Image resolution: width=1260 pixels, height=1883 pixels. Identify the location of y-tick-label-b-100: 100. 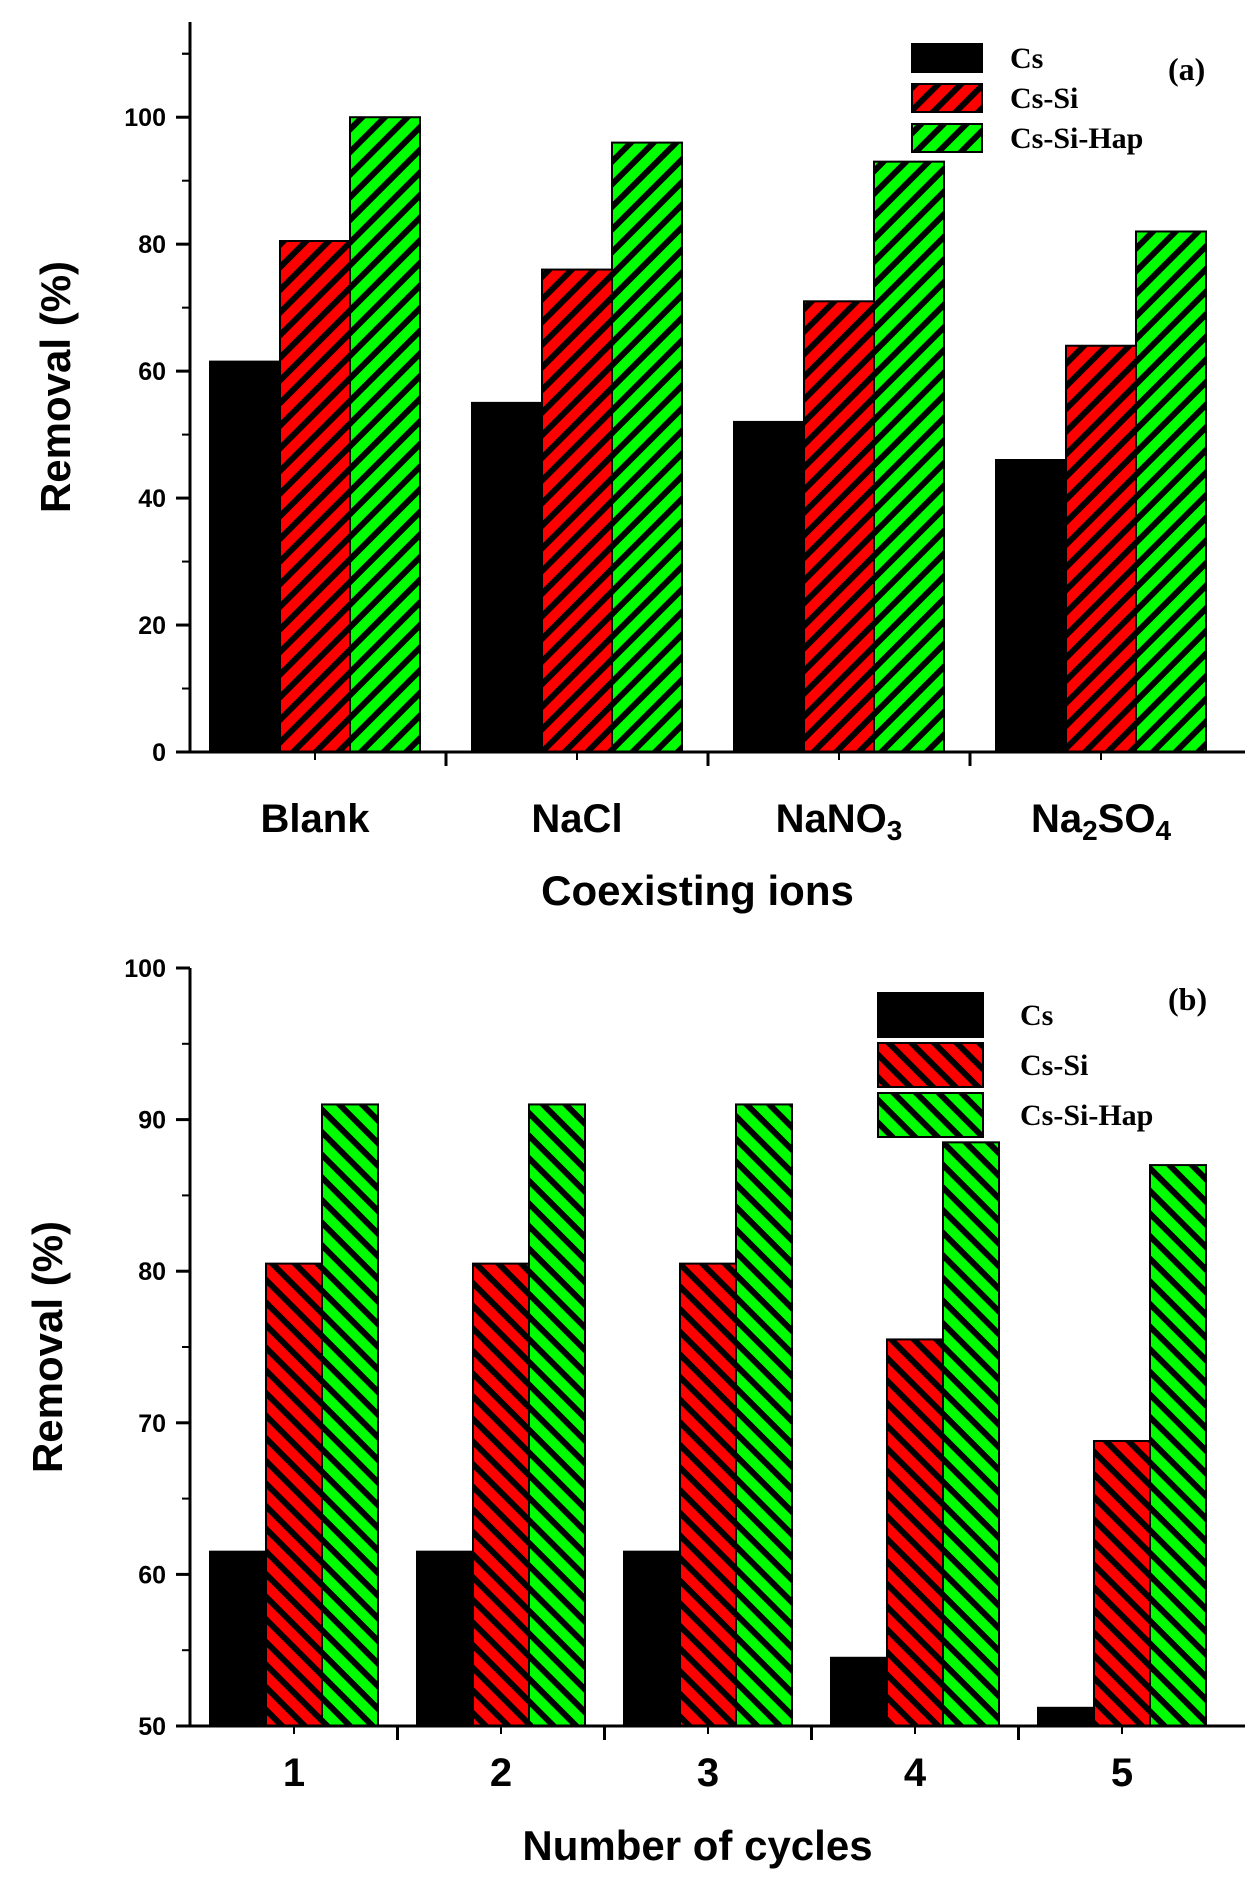
(145, 969).